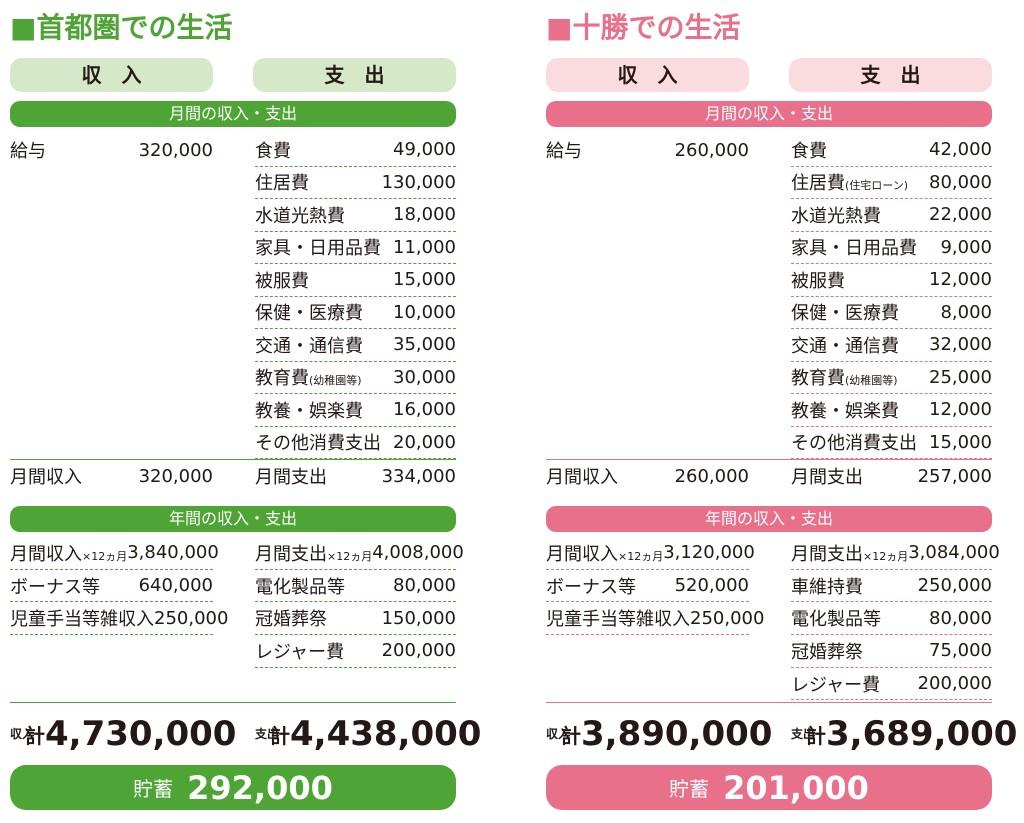 Image resolution: width=1024 pixels, height=823 pixels. I want to click on item-row: 被服費 12,000, so click(891, 280).